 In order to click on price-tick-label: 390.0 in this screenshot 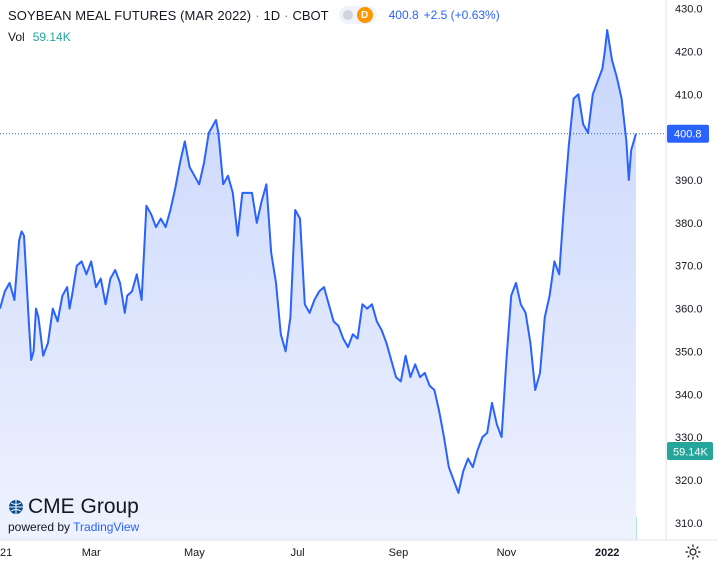, I will do `click(689, 181)`.